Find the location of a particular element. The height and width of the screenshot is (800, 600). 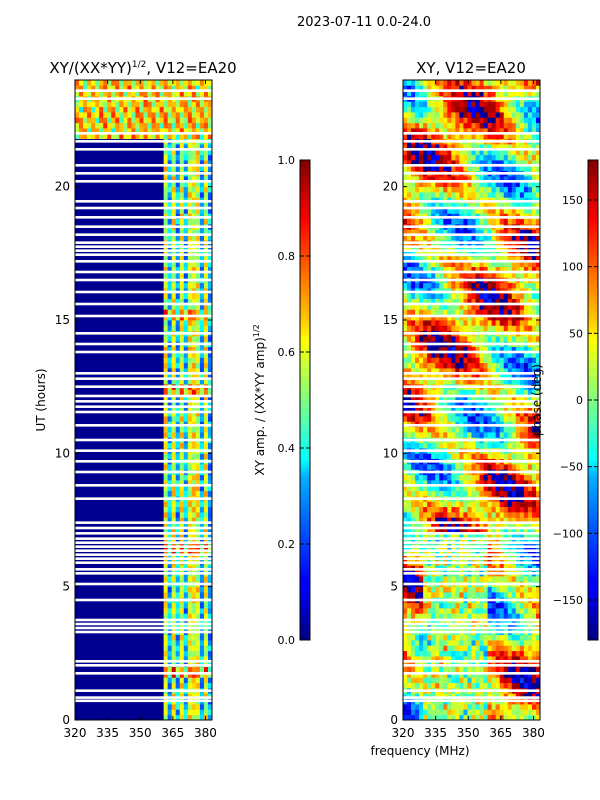

x-tick-label: 380 is located at coordinates (205, 733).